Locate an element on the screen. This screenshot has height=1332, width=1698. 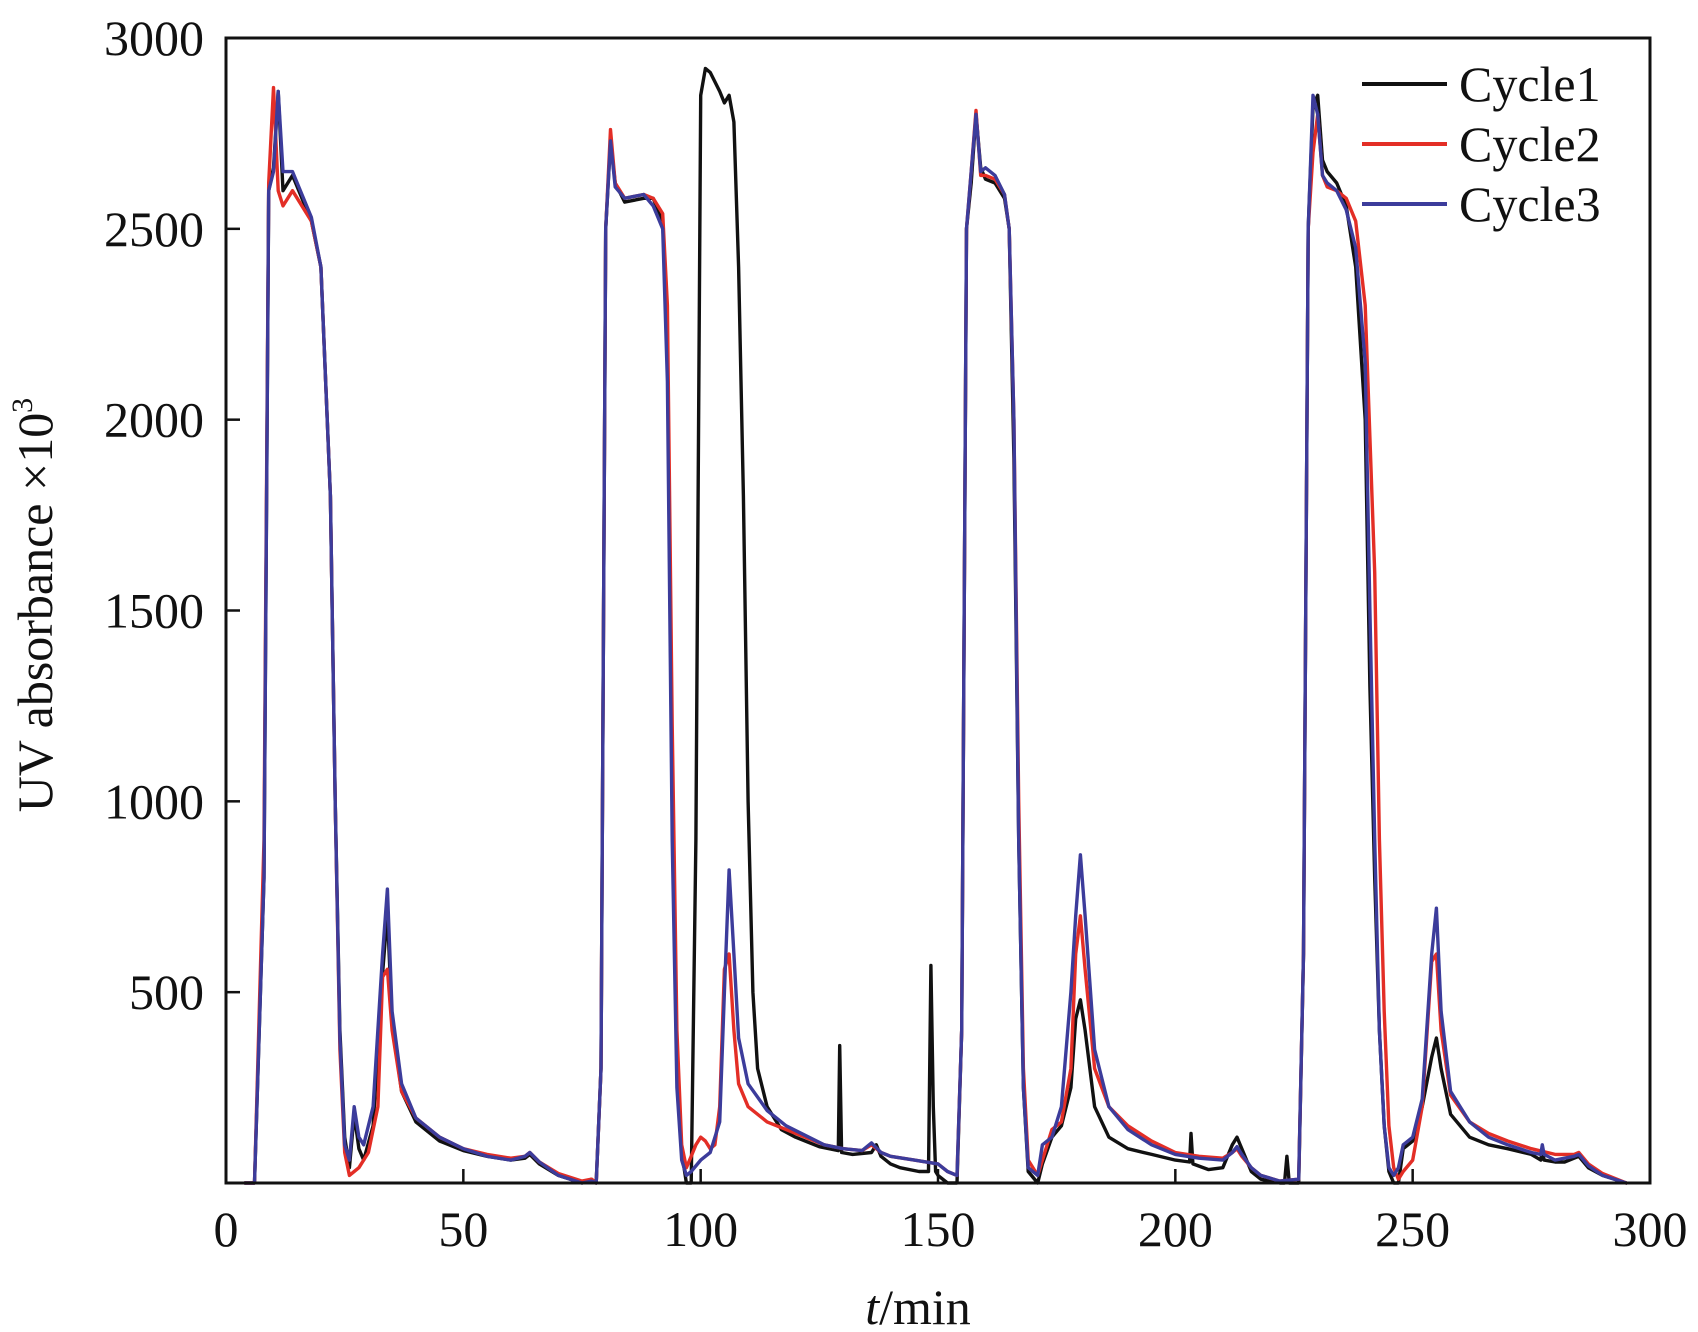
y-axis-title-main: UV absorbance ×10 is located at coordinates (35, 612).